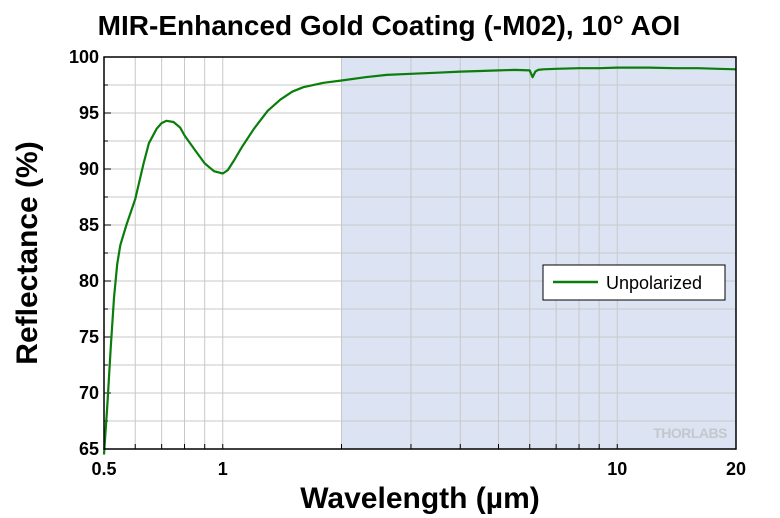  What do you see at coordinates (420, 498) in the screenshot?
I see `x-axis-label: Wavelength (µm)` at bounding box center [420, 498].